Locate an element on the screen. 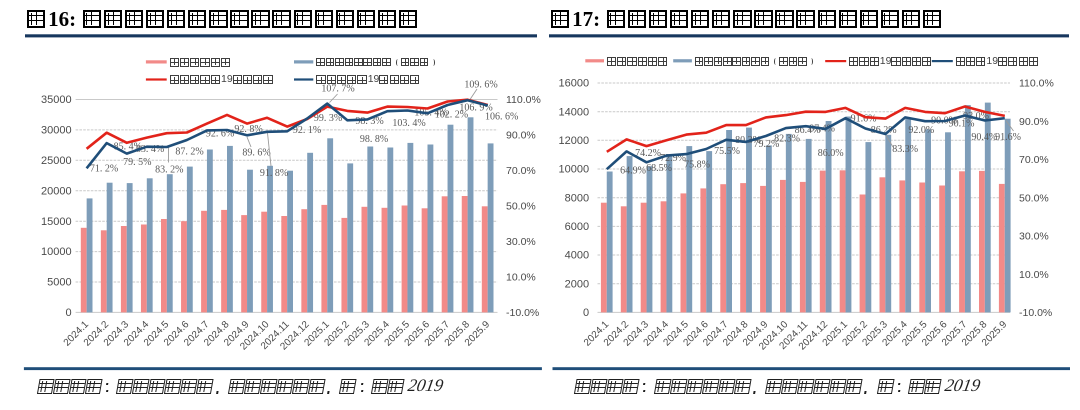  svg-text: 92. 8% is located at coordinates (248, 129).